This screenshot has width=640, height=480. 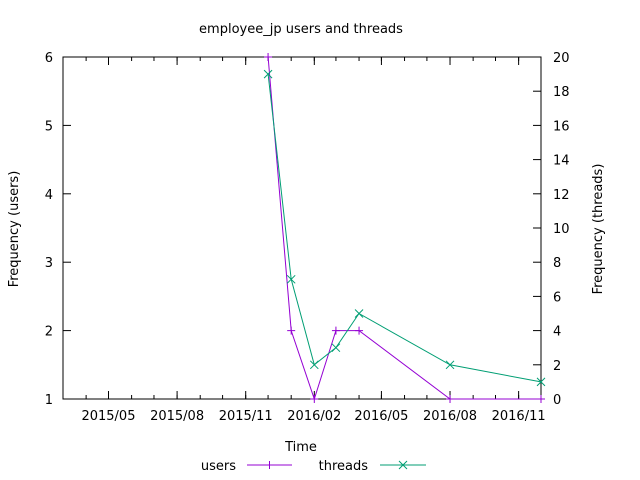 What do you see at coordinates (381, 416) in the screenshot?
I see `x-tick-label: 2016/05` at bounding box center [381, 416].